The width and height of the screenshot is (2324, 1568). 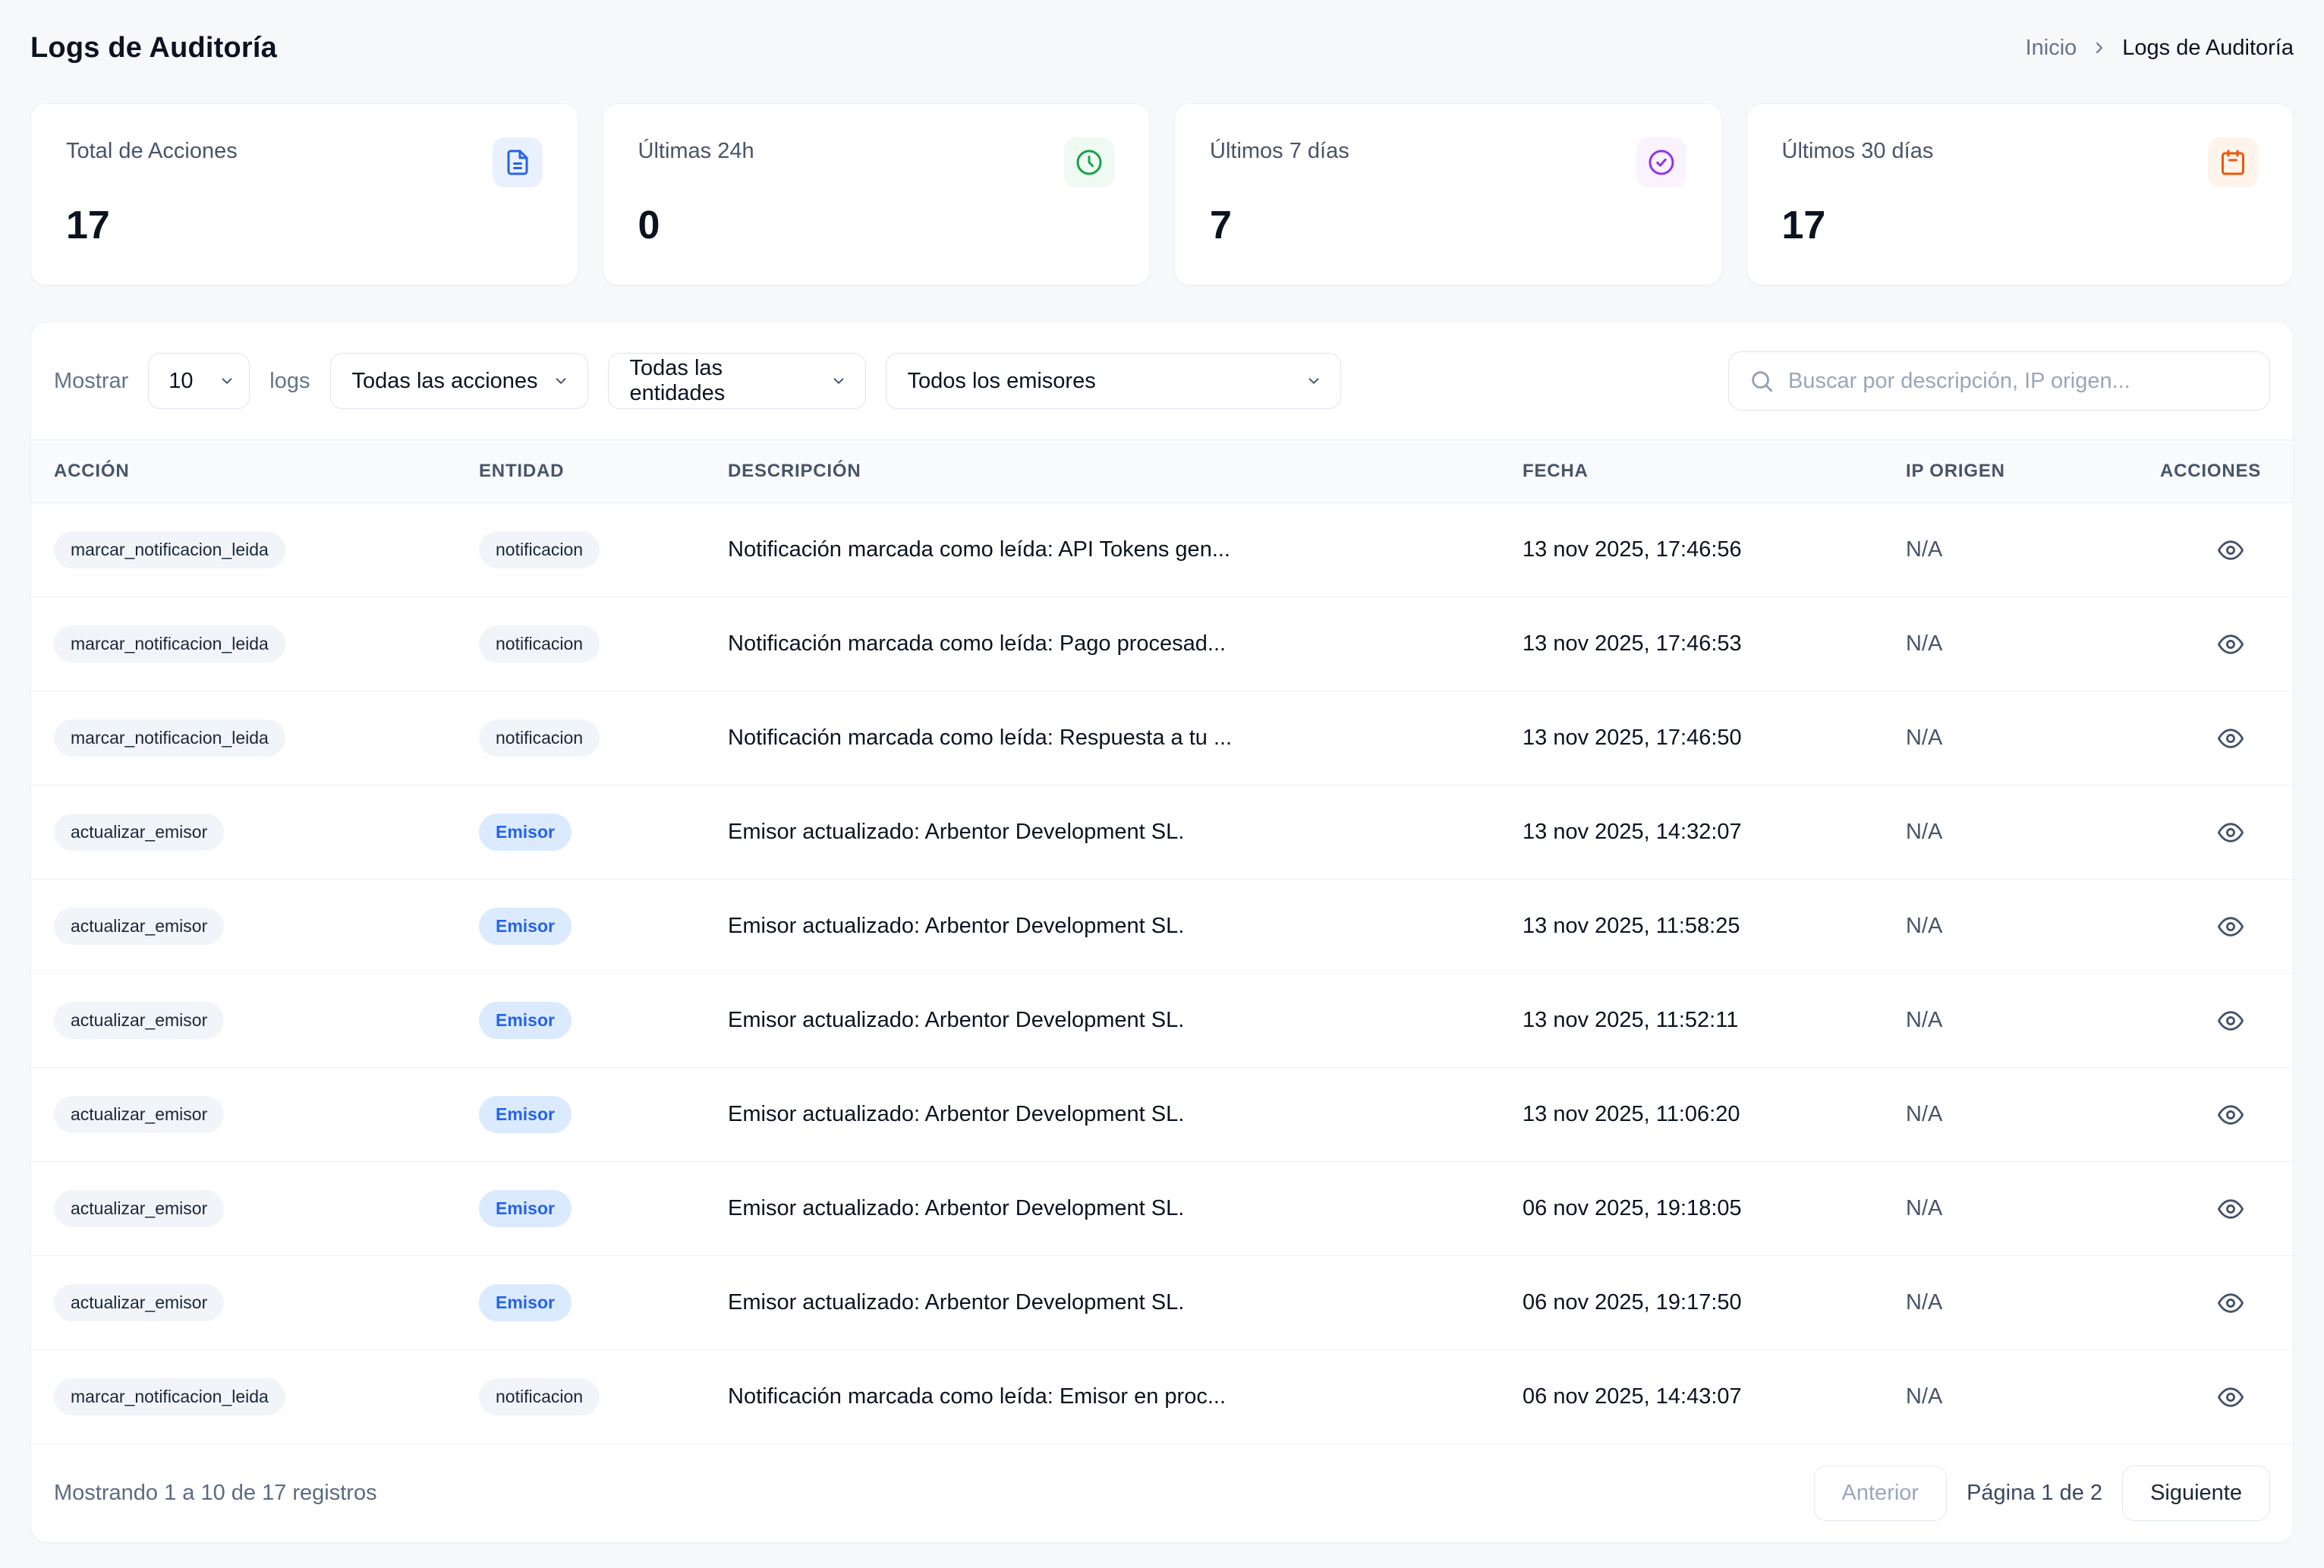 I want to click on calendar-icon, so click(x=2233, y=162).